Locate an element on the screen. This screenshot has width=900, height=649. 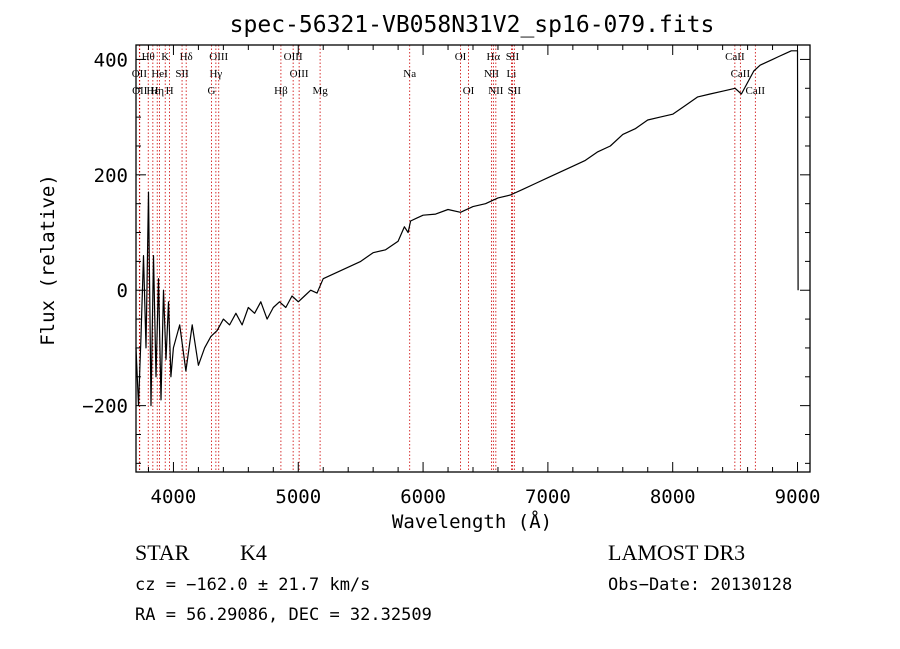
line-marker-label-23: SII is located at coordinates (513, 57).